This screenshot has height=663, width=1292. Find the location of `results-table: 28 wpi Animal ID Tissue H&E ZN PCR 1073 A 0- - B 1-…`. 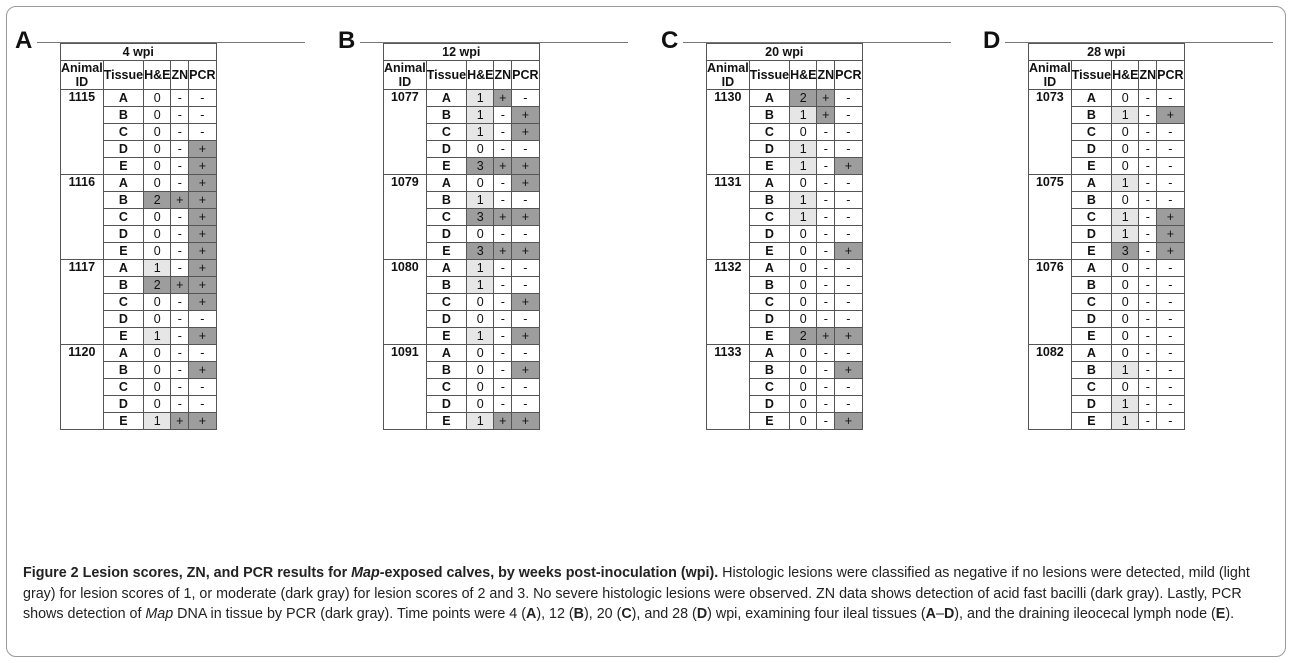

results-table: 28 wpi Animal ID Tissue H&E ZN PCR 1073 A 0- - B 1-… is located at coordinates (1106, 236).